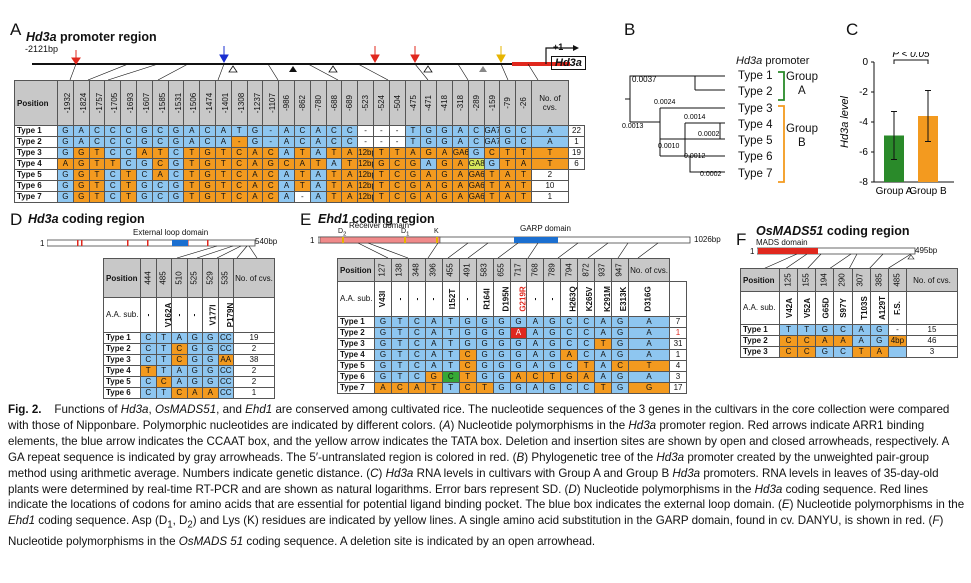 The height and width of the screenshot is (583, 971). I want to click on row-label: Type 2, so click(122, 349).